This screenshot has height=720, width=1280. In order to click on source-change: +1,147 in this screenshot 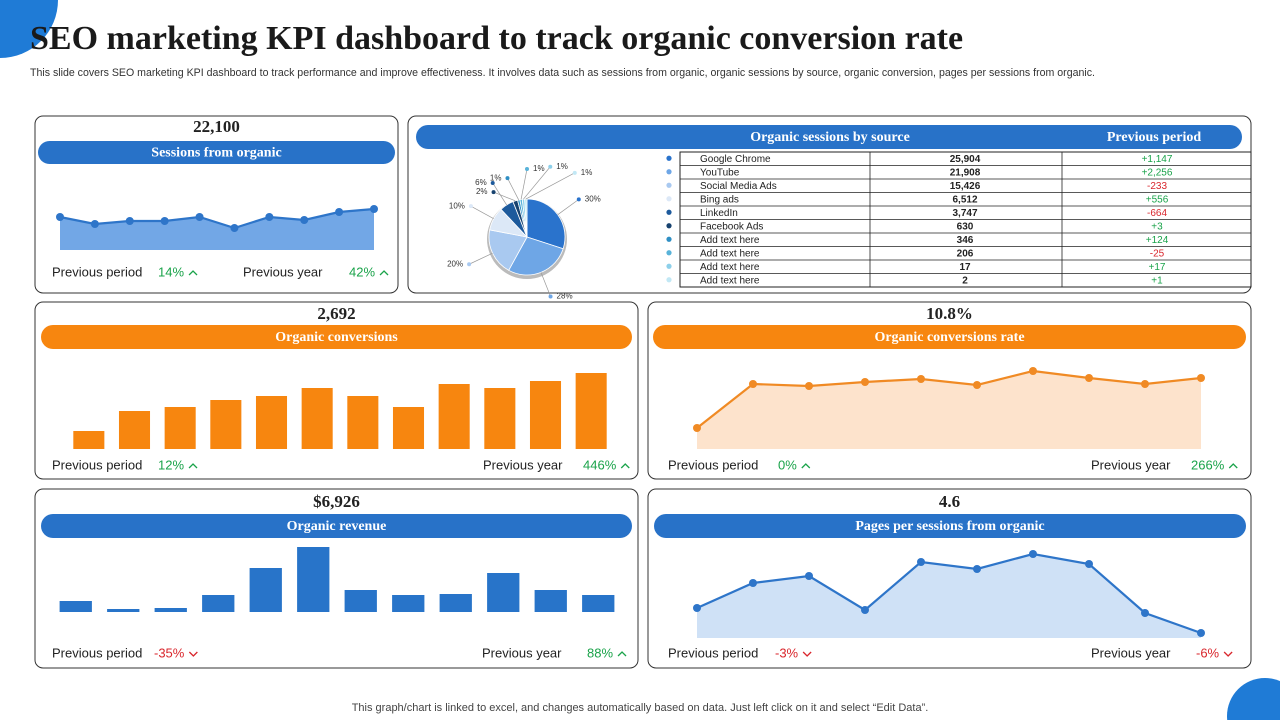, I will do `click(1157, 159)`.